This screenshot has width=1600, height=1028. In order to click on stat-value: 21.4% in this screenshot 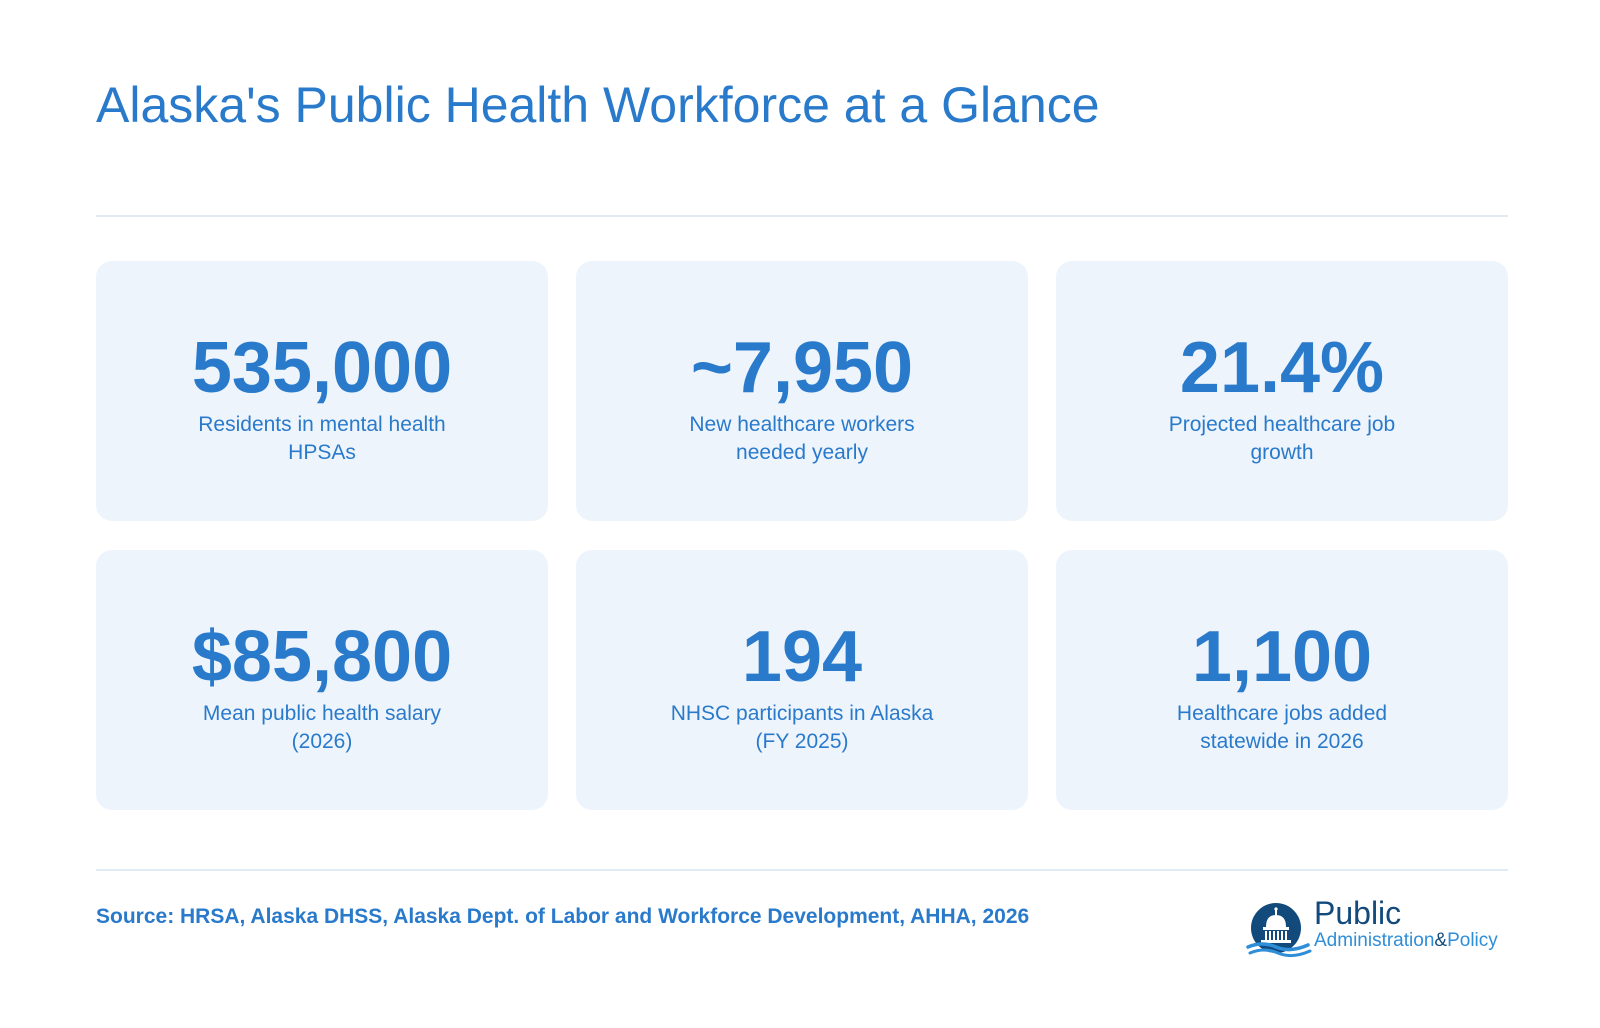, I will do `click(1282, 368)`.